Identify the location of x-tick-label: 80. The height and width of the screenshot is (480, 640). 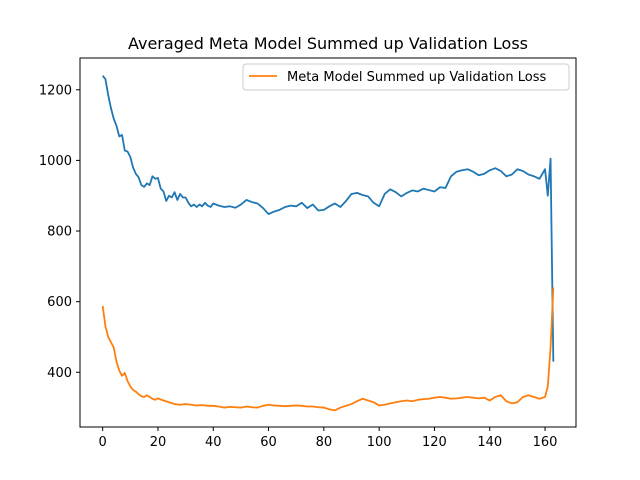
(324, 442).